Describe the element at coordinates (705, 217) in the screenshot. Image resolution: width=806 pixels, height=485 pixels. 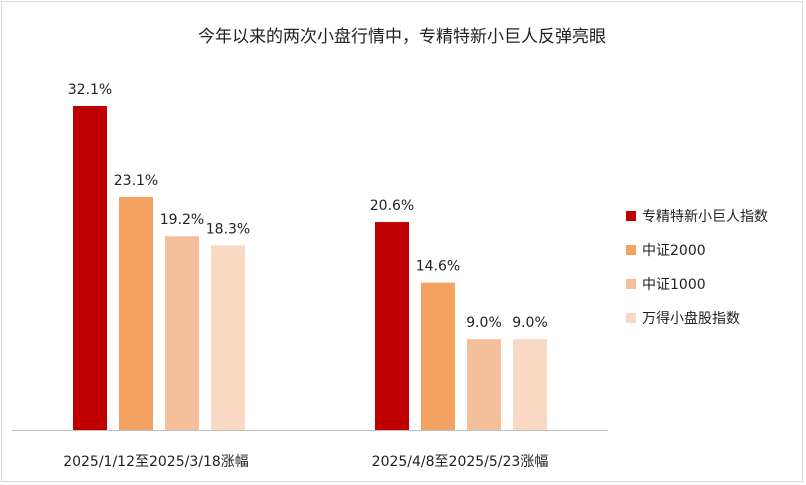
I see `legend-label-1: 专精特新小巨人指数` at that location.